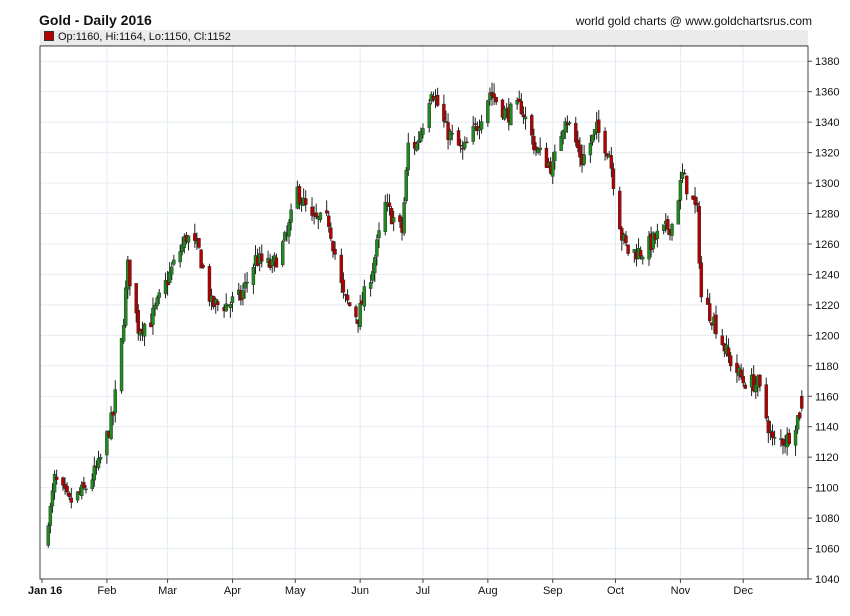  What do you see at coordinates (827, 245) in the screenshot?
I see `y-tick-label: 1260` at bounding box center [827, 245].